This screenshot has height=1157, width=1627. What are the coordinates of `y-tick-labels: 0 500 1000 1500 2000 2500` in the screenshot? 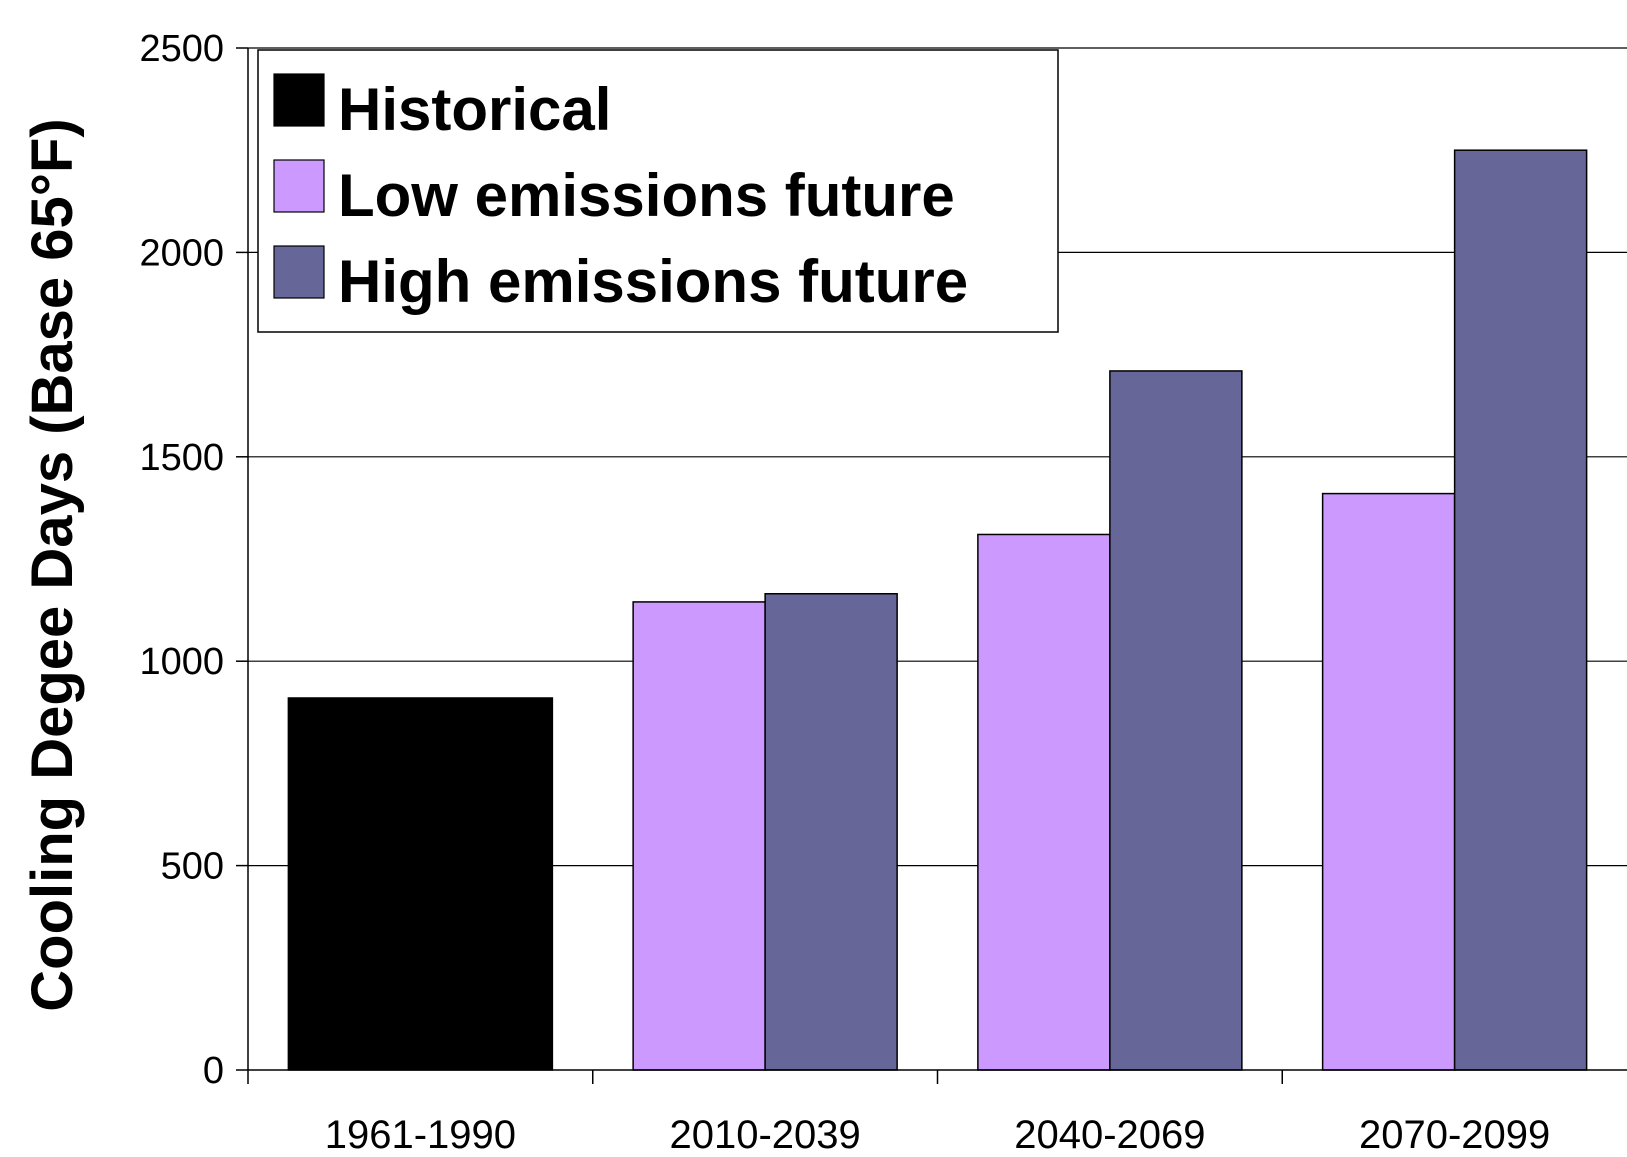 It's located at (181, 560).